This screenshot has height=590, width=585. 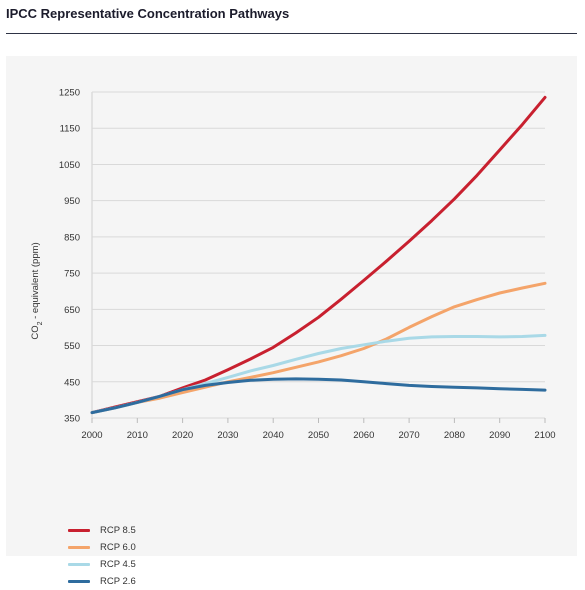 What do you see at coordinates (273, 435) in the screenshot?
I see `x-tick-label: 2040` at bounding box center [273, 435].